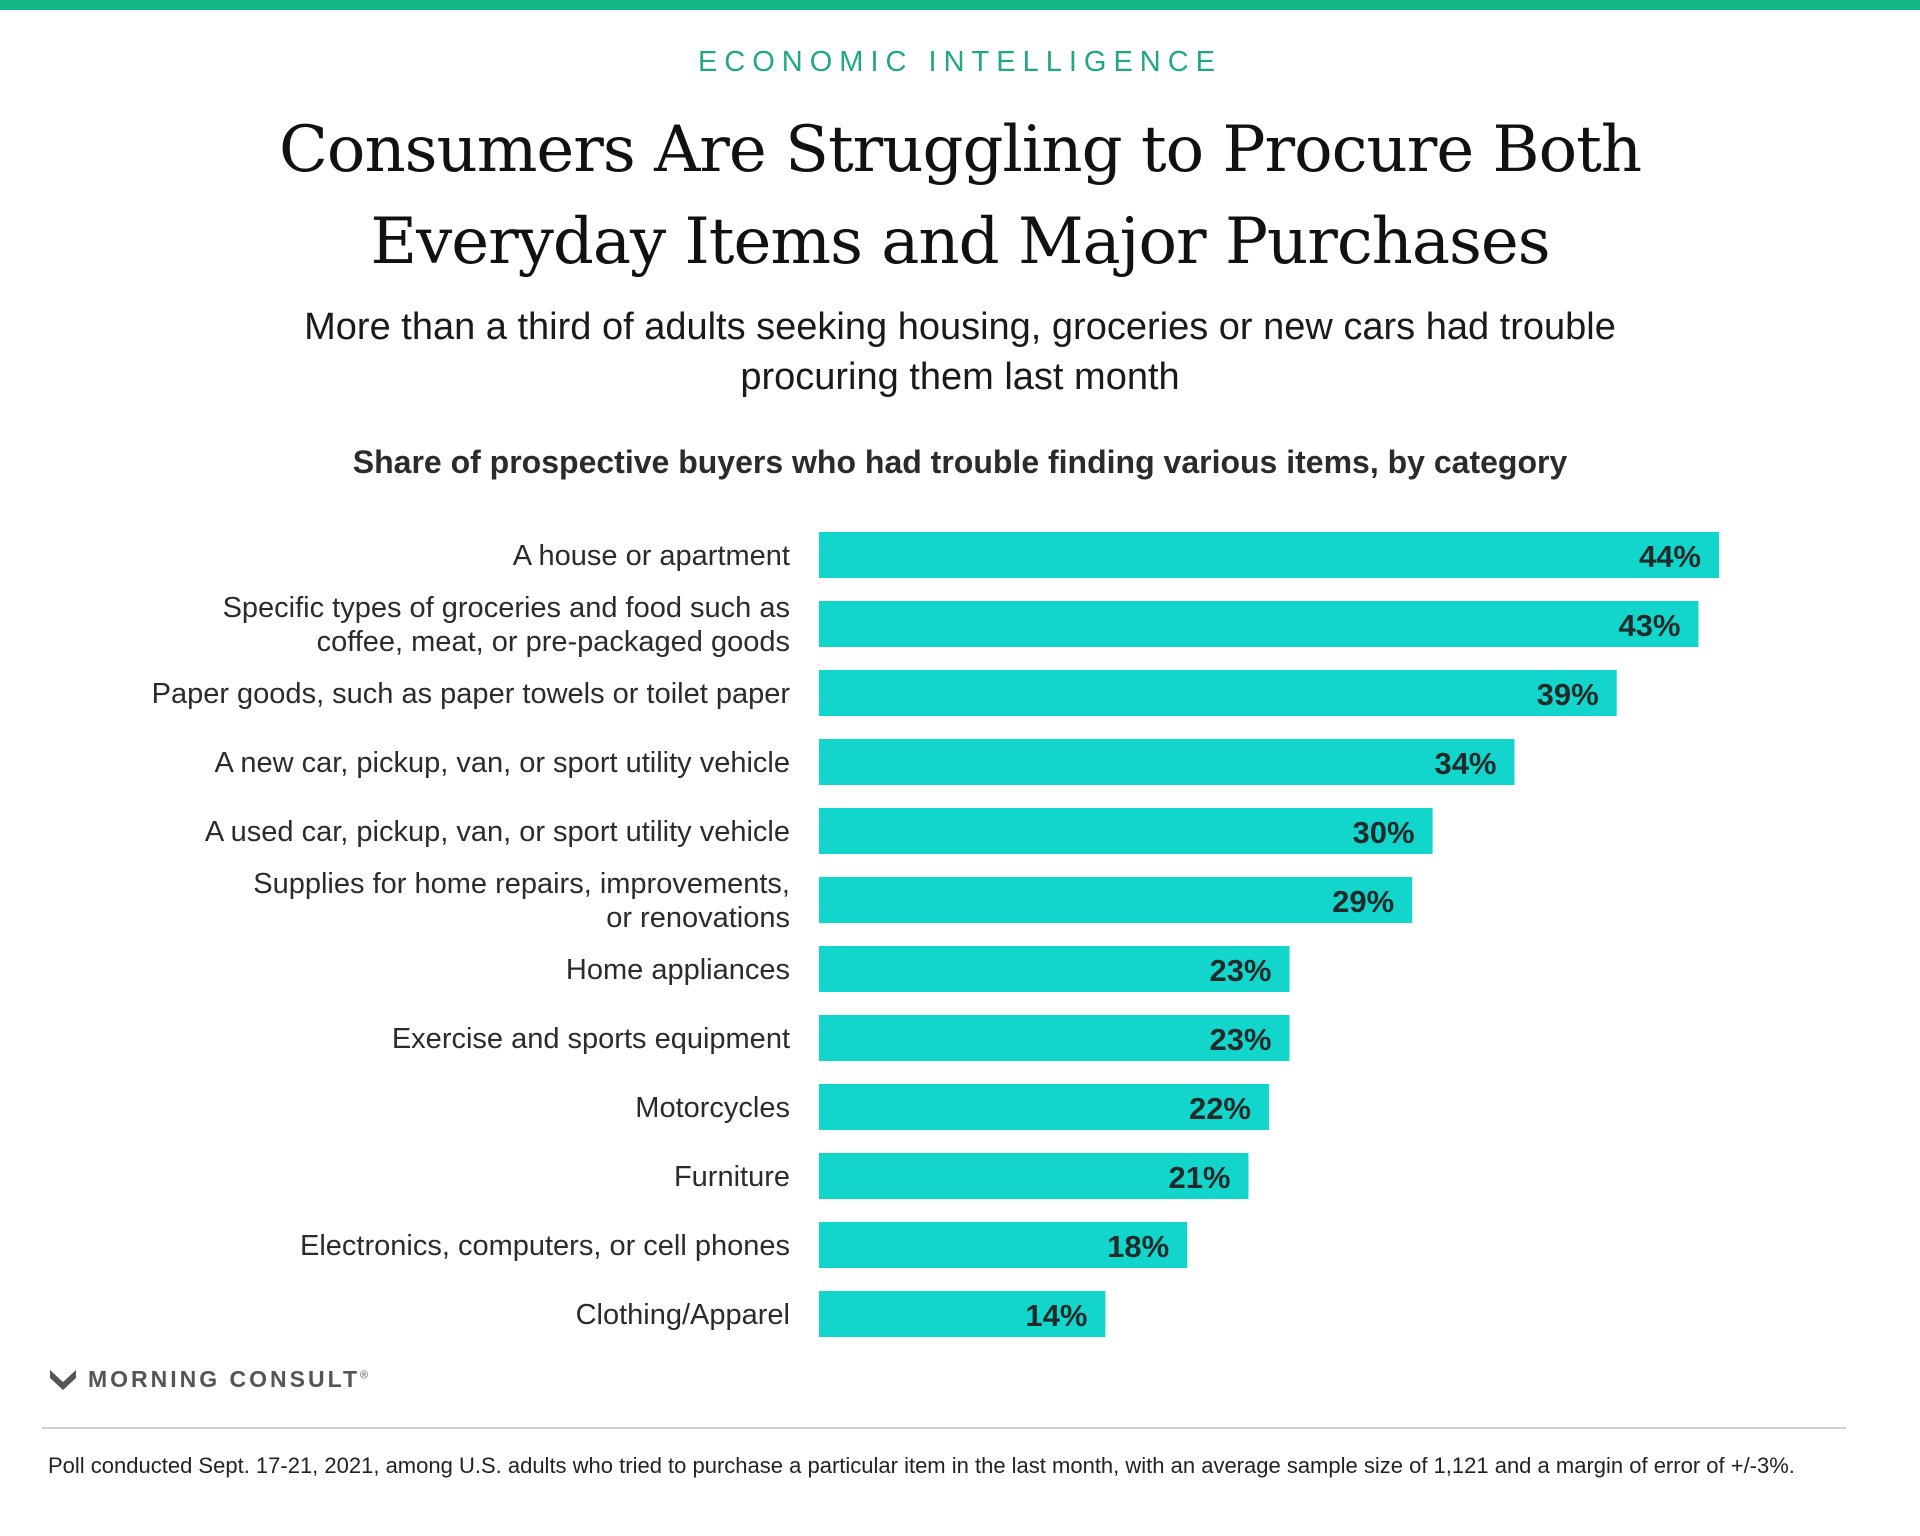 This screenshot has height=1536, width=1920. Describe the element at coordinates (698, 918) in the screenshot. I see `category-label-5-line-1: or renovations` at that location.